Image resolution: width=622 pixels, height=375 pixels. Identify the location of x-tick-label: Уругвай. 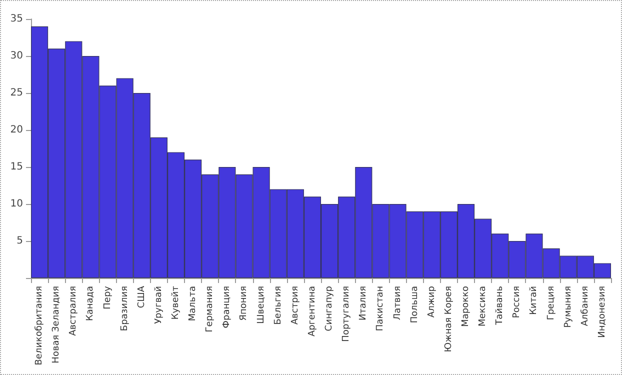
(159, 305).